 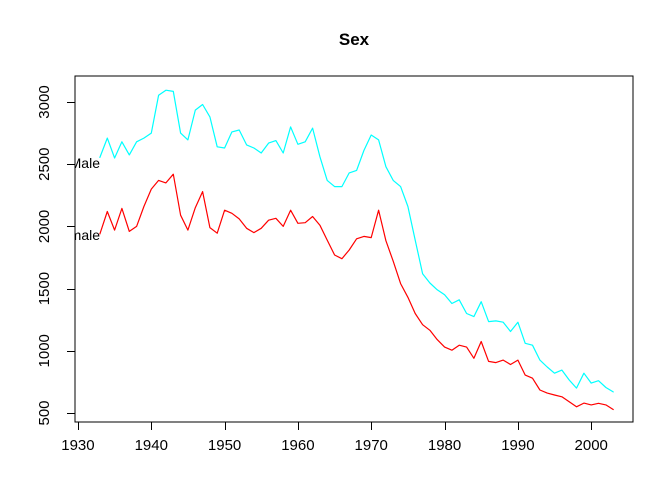 I want to click on x-tick-label: 1930, so click(x=77, y=445).